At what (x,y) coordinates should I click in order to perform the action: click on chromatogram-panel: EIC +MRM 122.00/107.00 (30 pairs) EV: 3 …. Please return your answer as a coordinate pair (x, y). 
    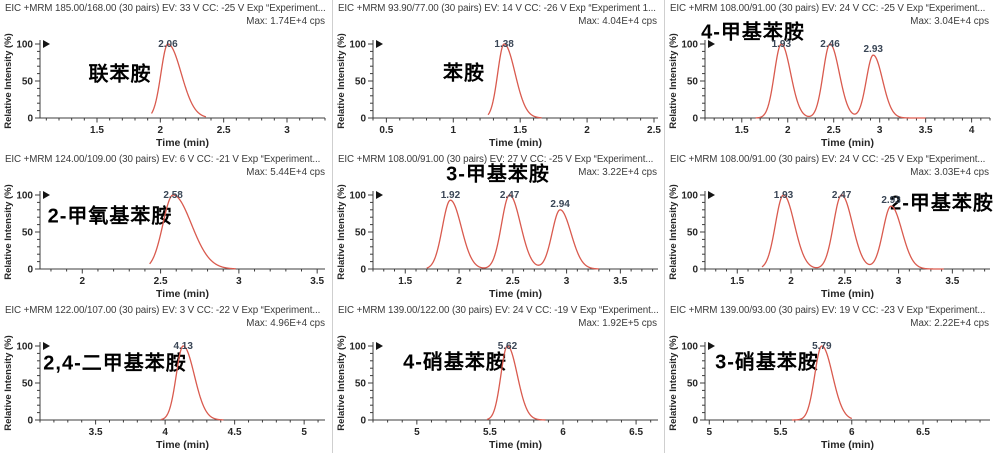
    Looking at the image, I should click on (166, 377).